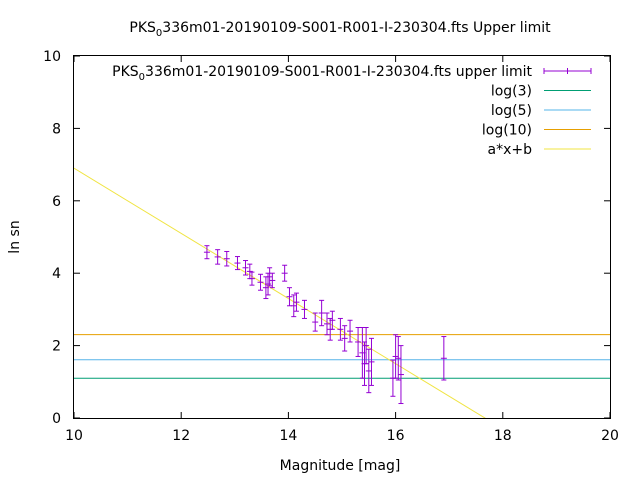  I want to click on legend-item: log(5), so click(541, 111).